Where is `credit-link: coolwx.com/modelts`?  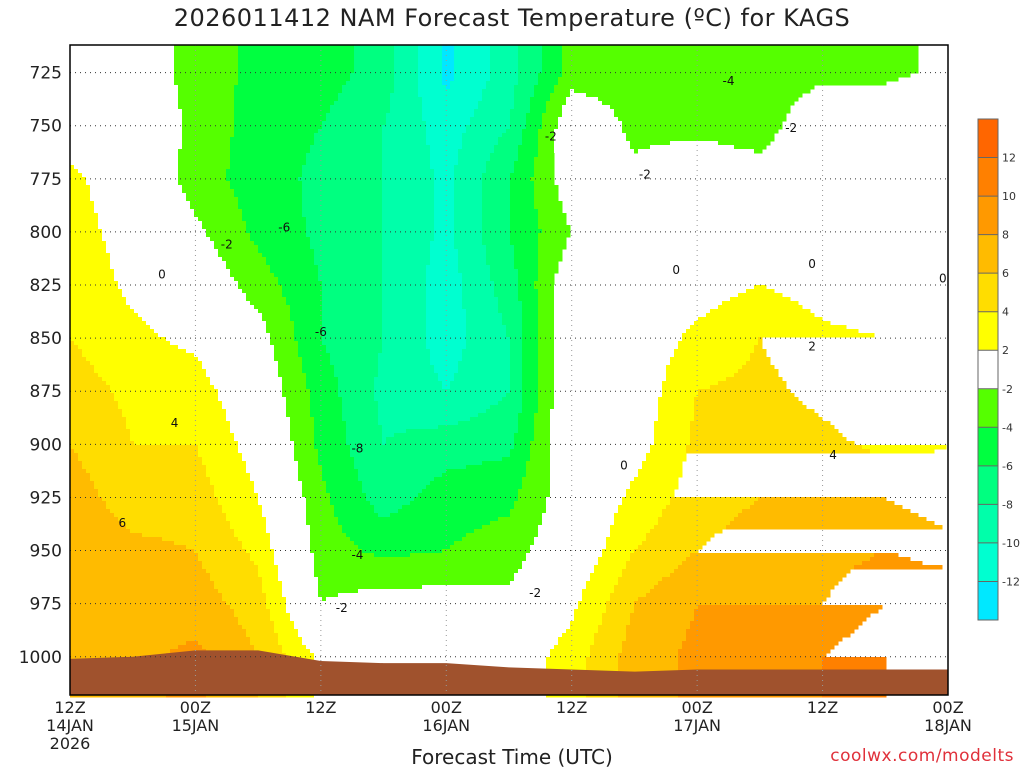 credit-link: coolwx.com/modelts is located at coordinates (922, 756).